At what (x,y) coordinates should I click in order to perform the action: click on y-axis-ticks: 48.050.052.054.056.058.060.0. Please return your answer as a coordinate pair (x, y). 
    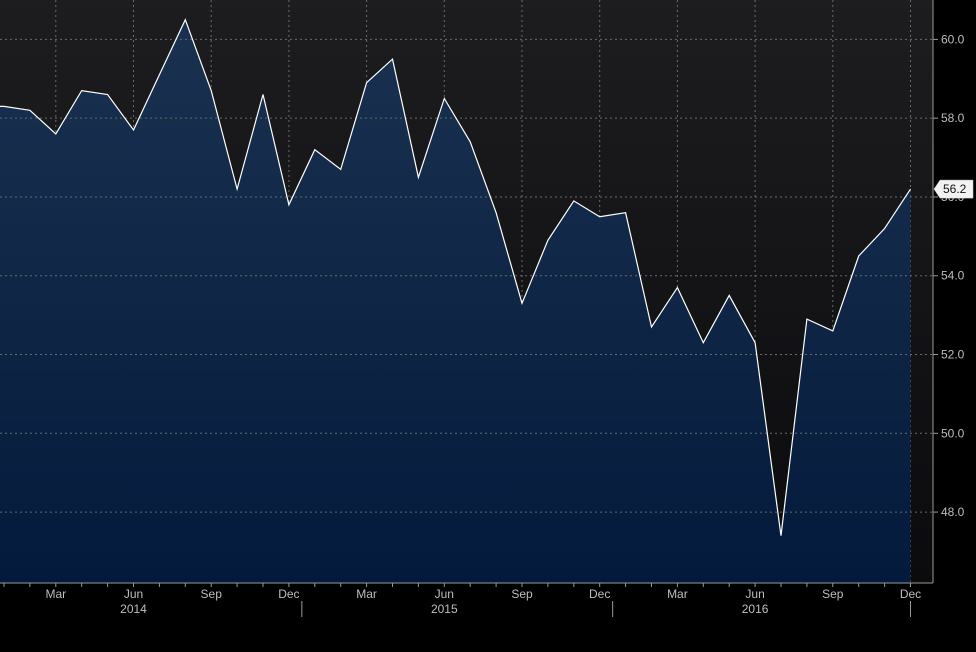
    Looking at the image, I should click on (949, 275).